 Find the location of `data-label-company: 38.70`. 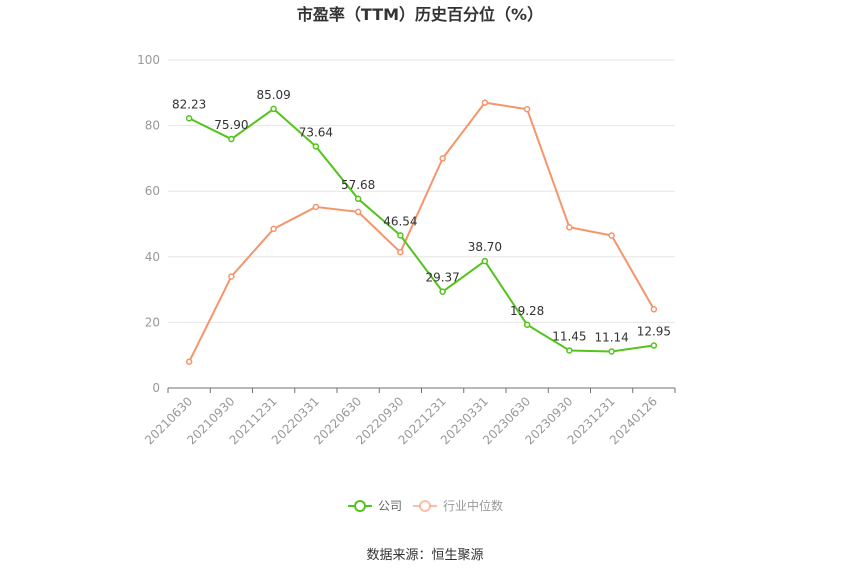

data-label-company: 38.70 is located at coordinates (485, 247).